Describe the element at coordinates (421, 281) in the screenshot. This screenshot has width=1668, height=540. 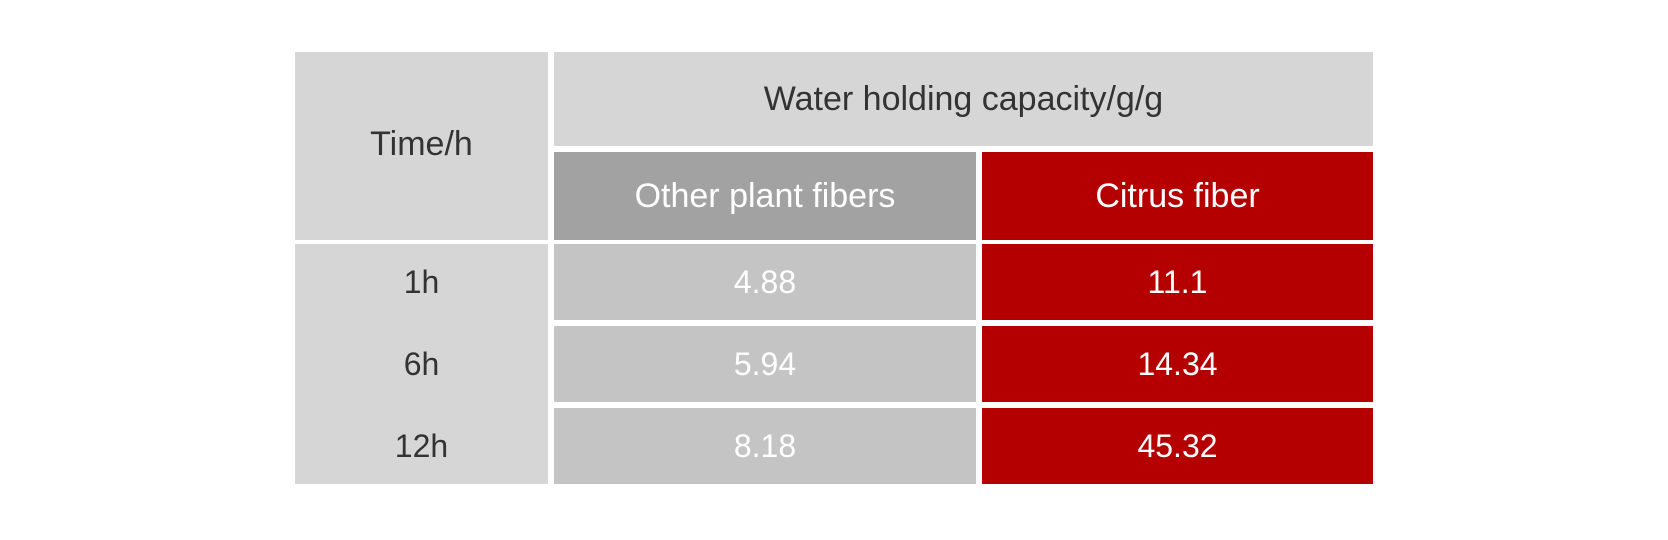
I see `time-cell-1h: 1h` at that location.